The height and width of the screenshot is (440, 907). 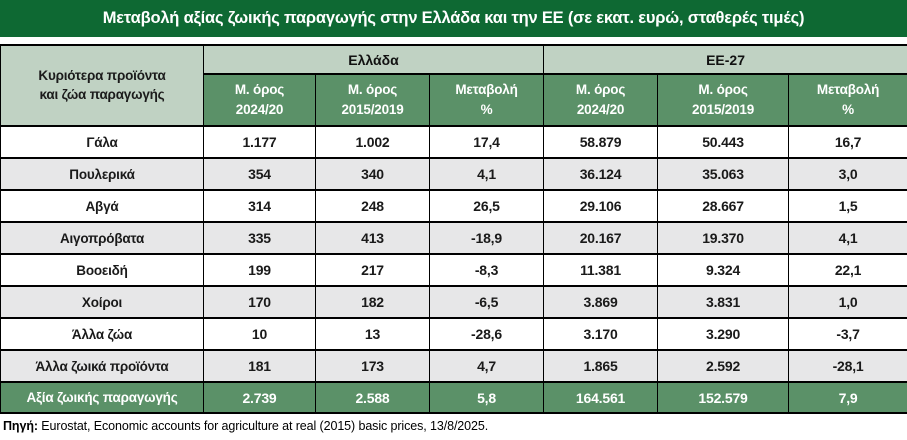 I want to click on cell-value: 3.831, so click(x=723, y=302).